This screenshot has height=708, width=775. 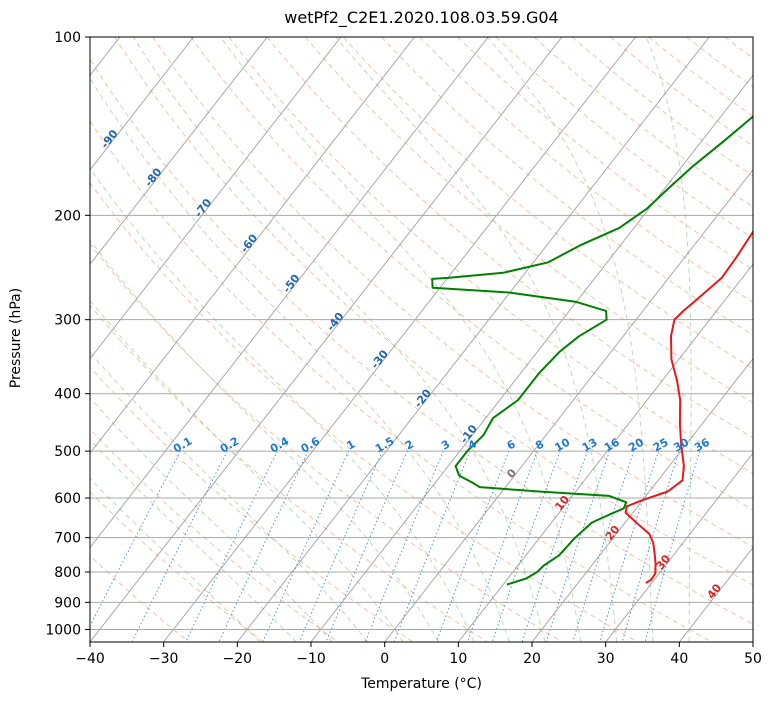 I want to click on chart-title: wetPf2_C2E1.2020.108.03.59.G04, so click(x=421, y=17).